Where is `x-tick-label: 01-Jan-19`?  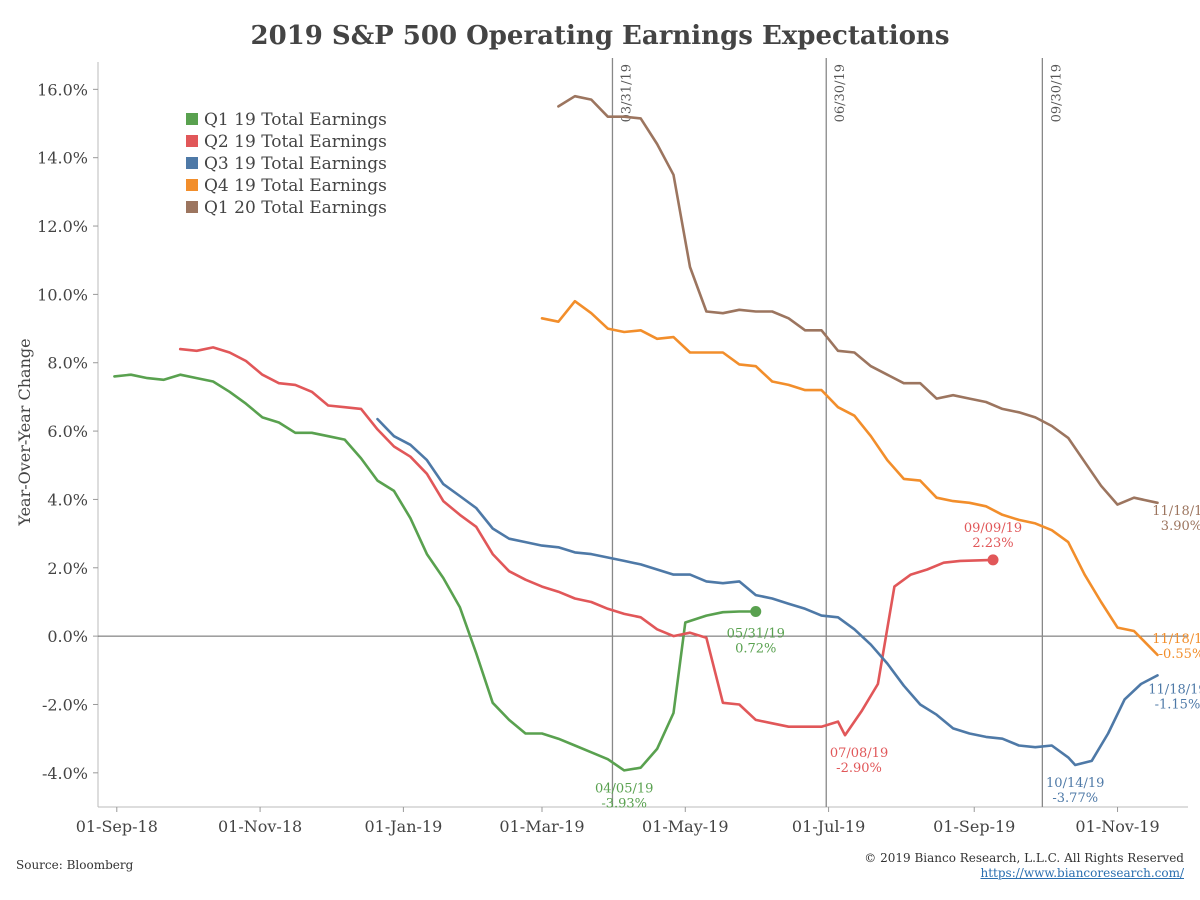
x-tick-label: 01-Jan-19 is located at coordinates (403, 826).